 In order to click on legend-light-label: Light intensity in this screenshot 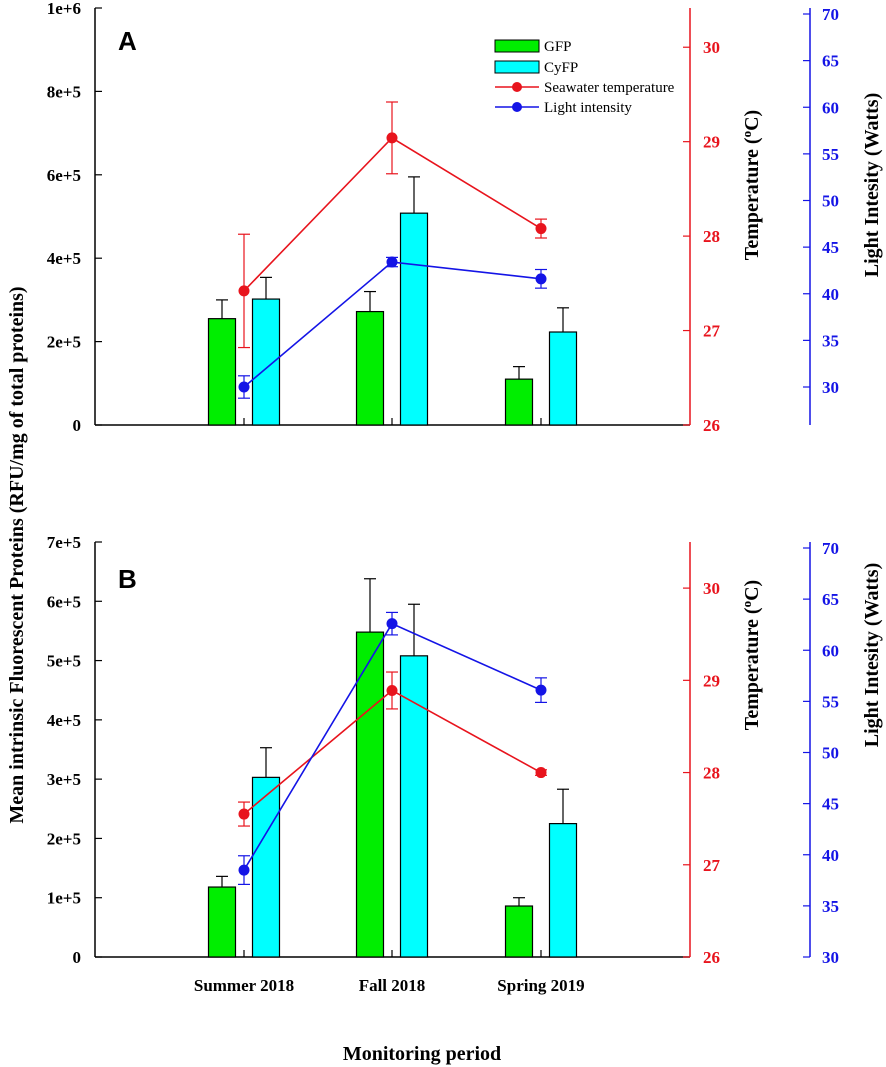, I will do `click(588, 108)`.